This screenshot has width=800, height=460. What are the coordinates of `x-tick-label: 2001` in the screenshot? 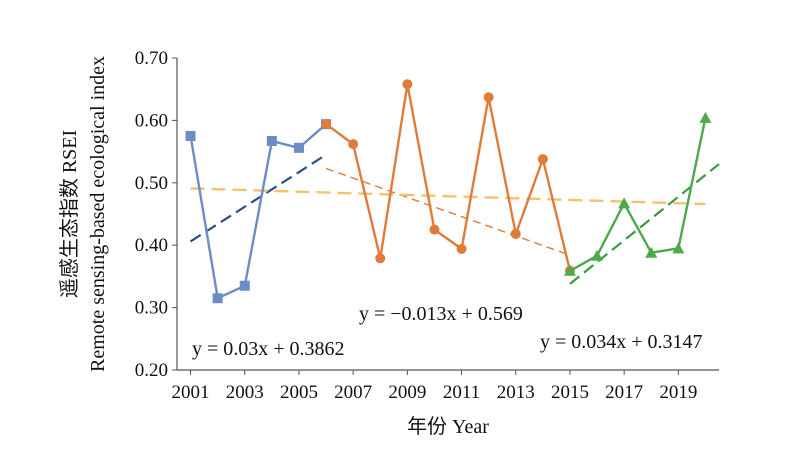 It's located at (191, 392).